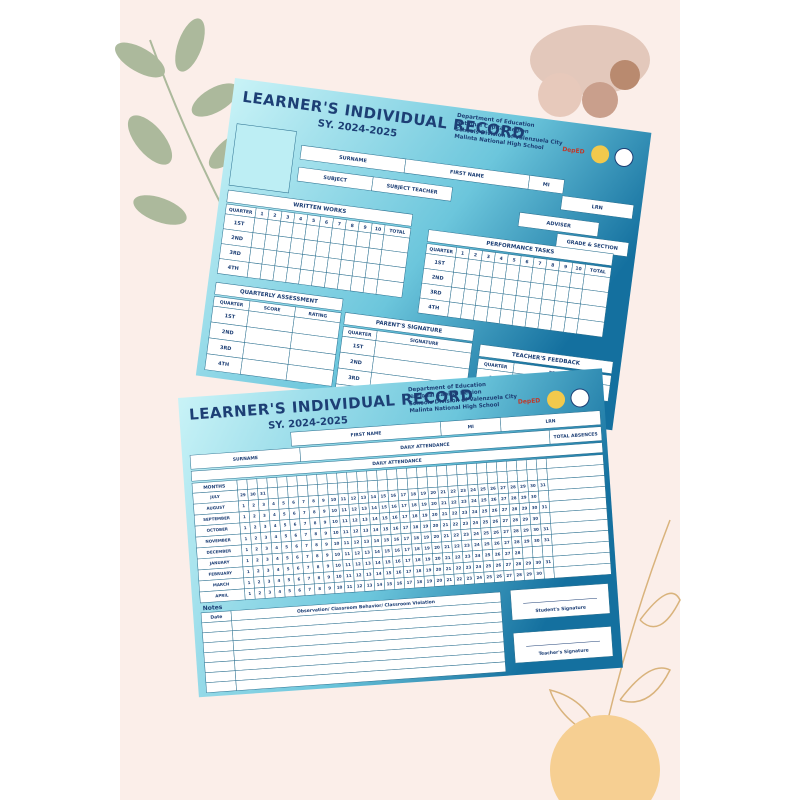  Describe the element at coordinates (358, 563) in the screenshot. I see `day-number: 12` at that location.